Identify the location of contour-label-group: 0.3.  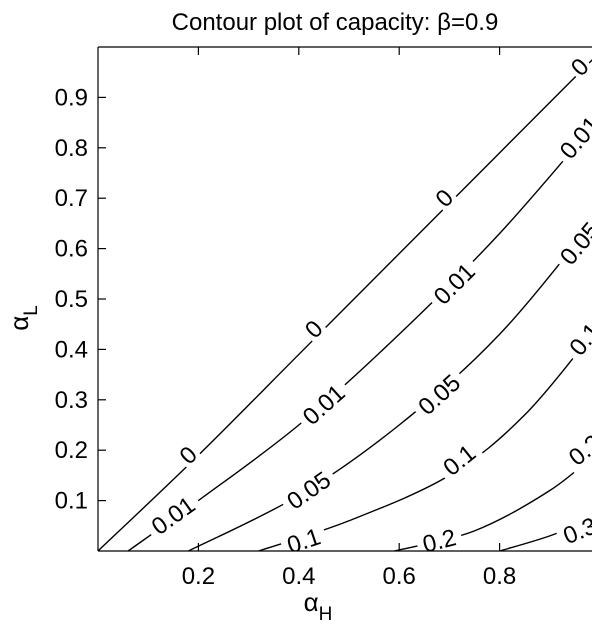
(573, 530).